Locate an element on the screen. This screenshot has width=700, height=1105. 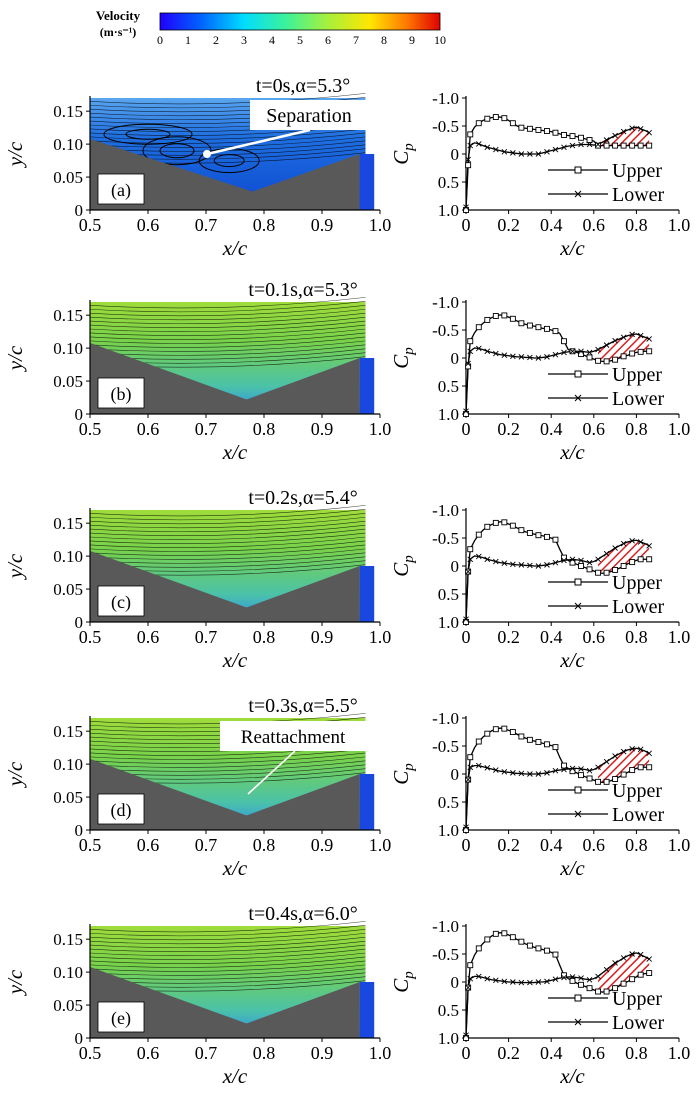
wake-region is located at coordinates (367, 182).